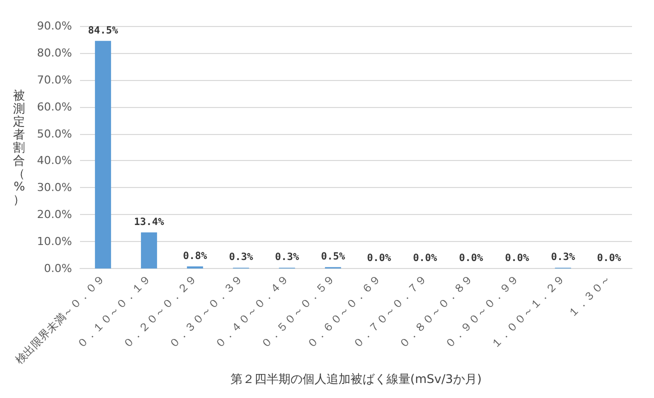 Image resolution: width=654 pixels, height=398 pixels. I want to click on data-label: 0.5%, so click(333, 257).